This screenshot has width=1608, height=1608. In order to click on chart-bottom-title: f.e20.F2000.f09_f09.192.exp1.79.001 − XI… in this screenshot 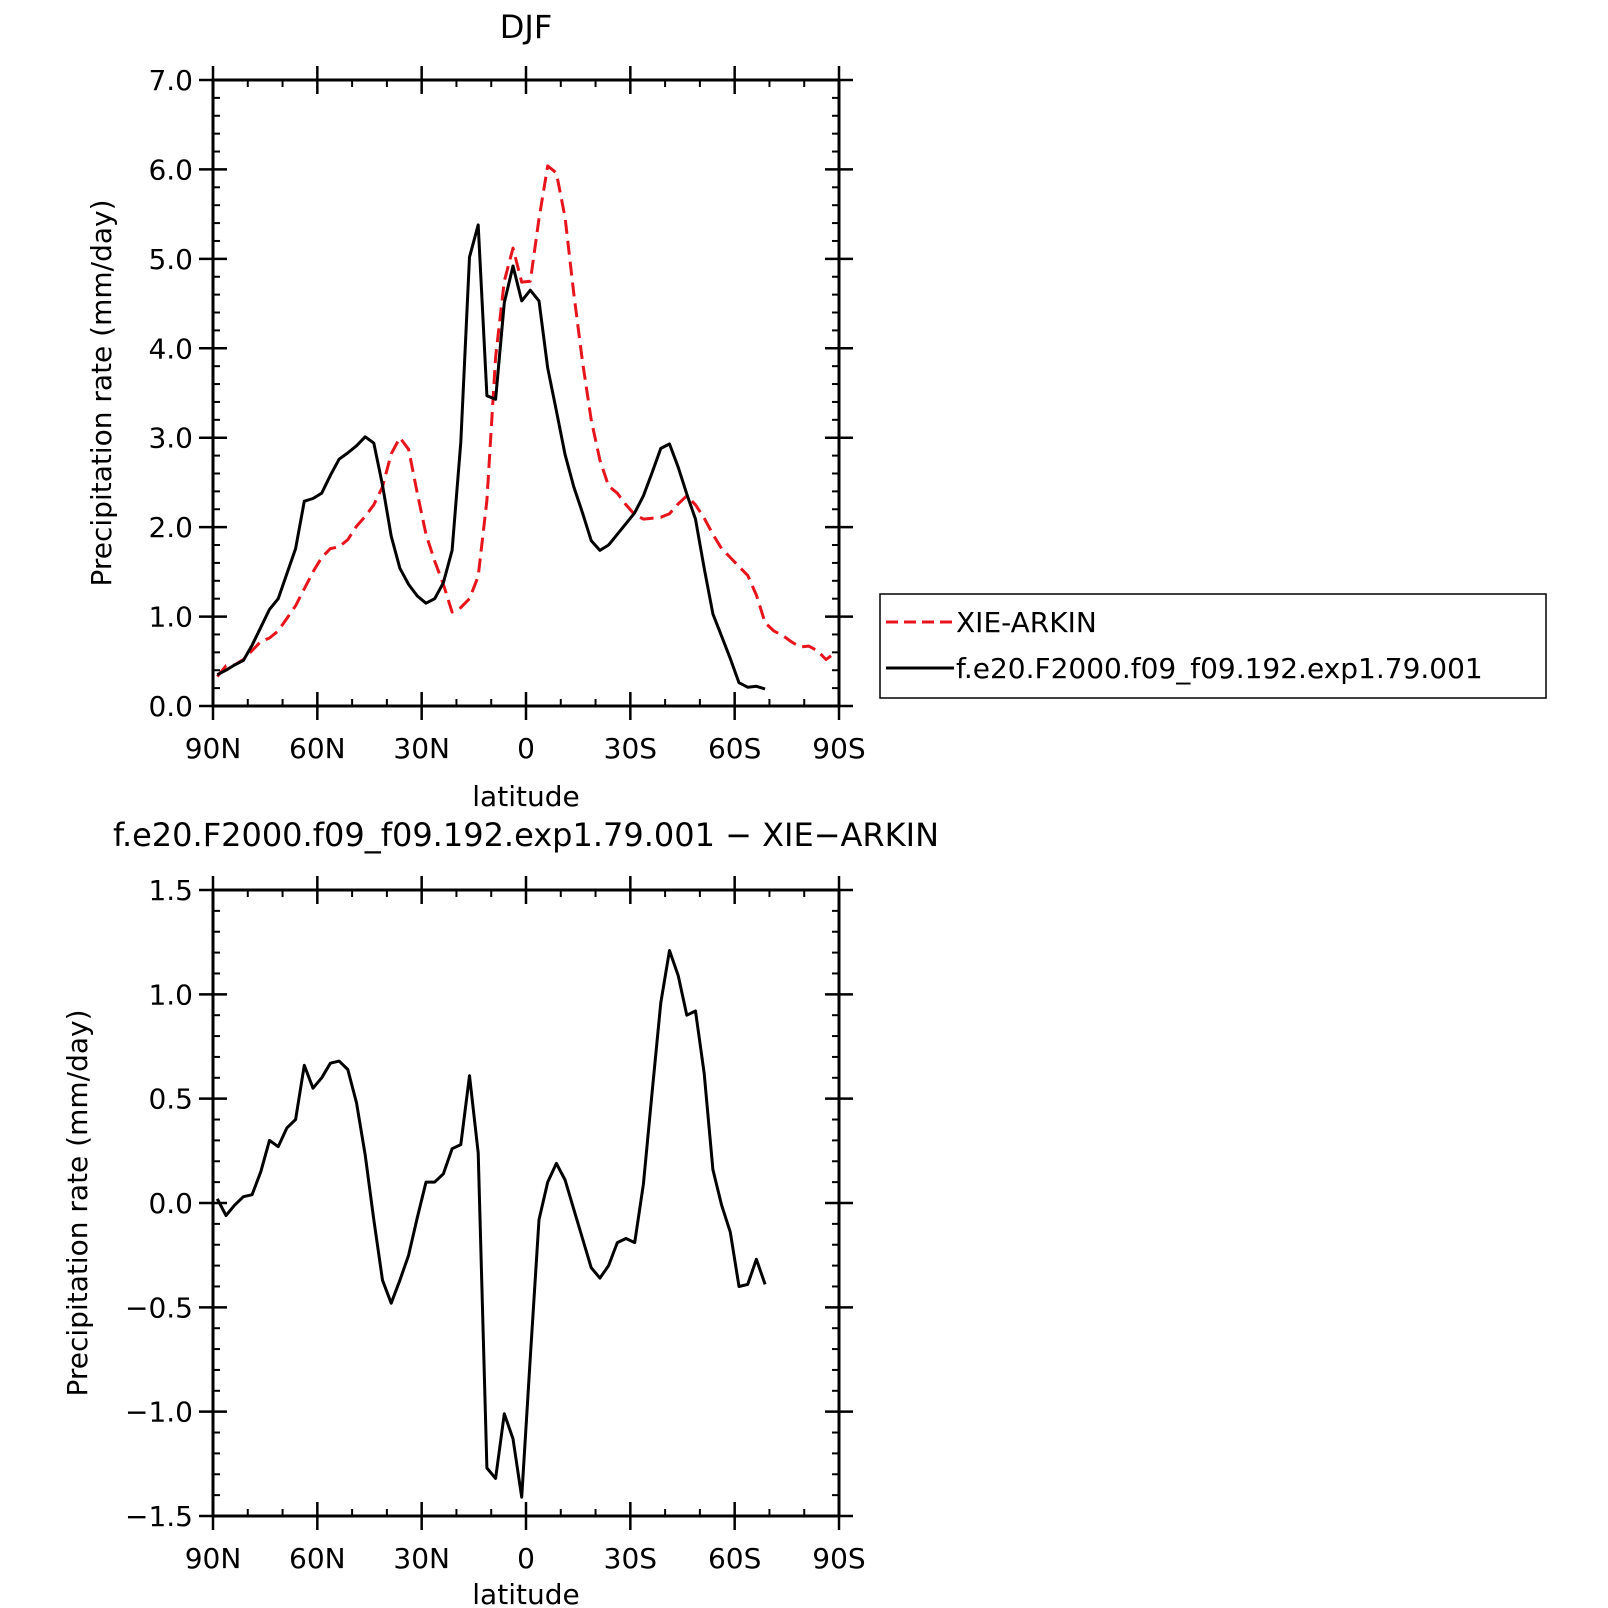, I will do `click(526, 835)`.